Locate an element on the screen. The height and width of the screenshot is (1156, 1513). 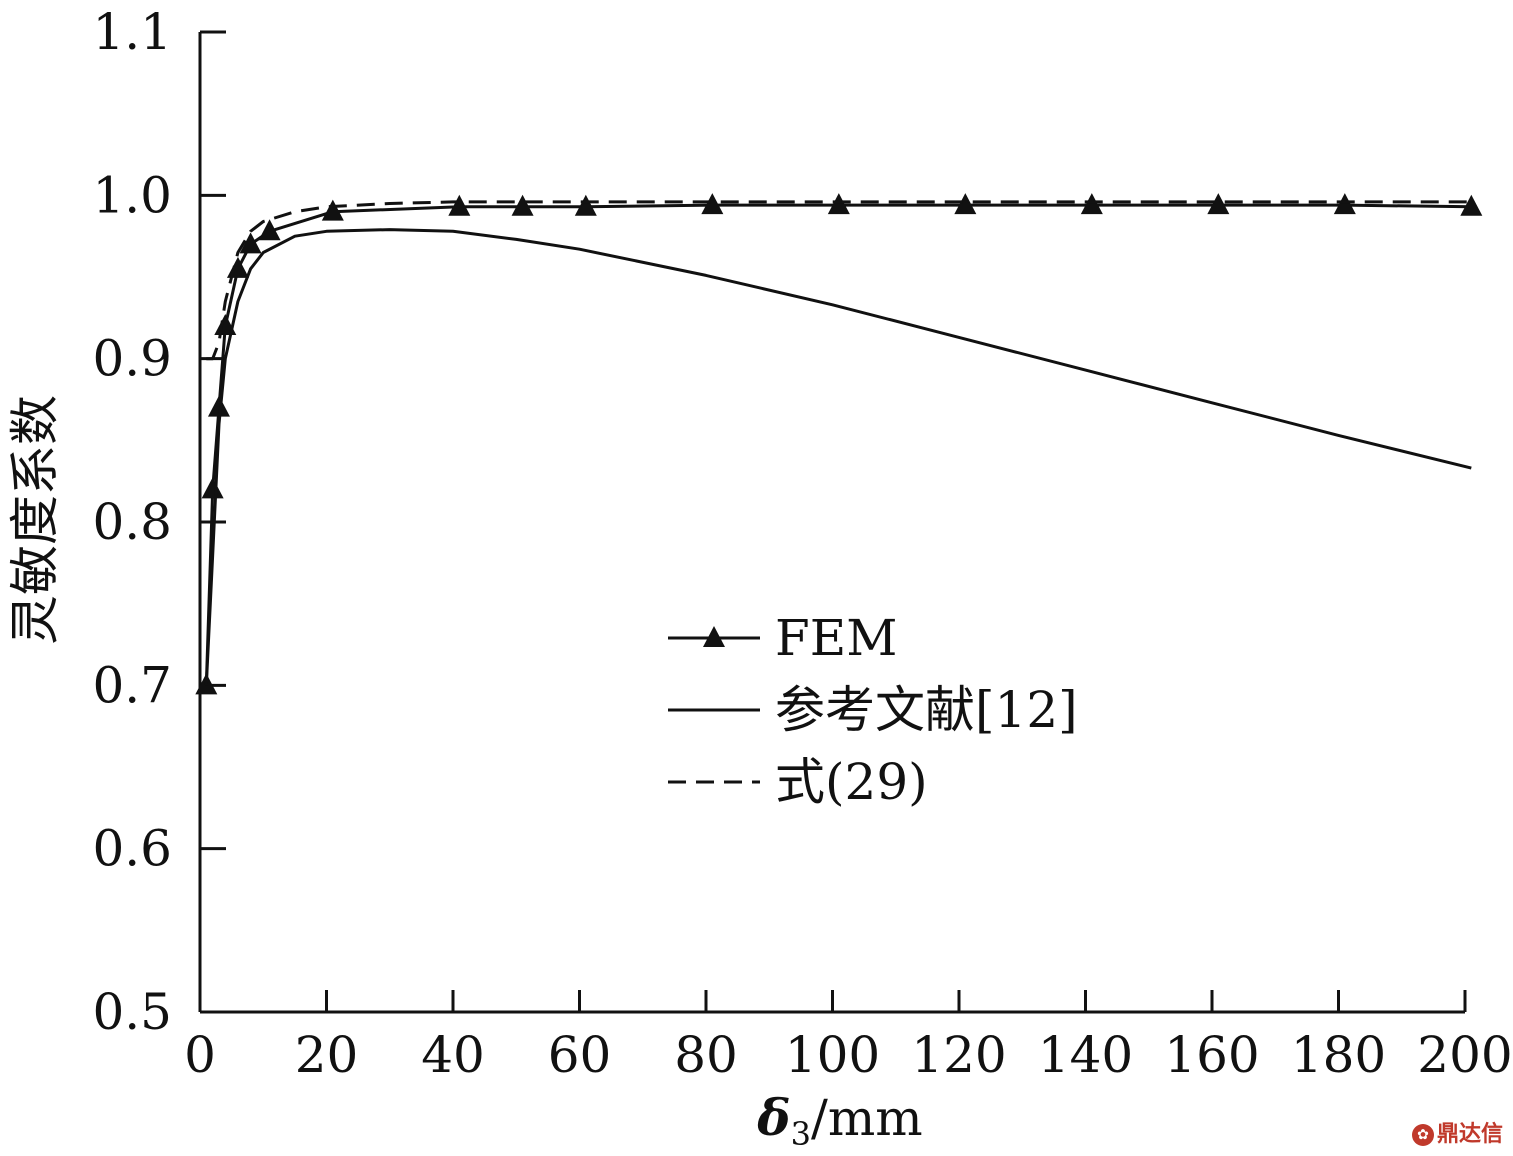
y-tick-label: 1.0 is located at coordinates (132, 195).